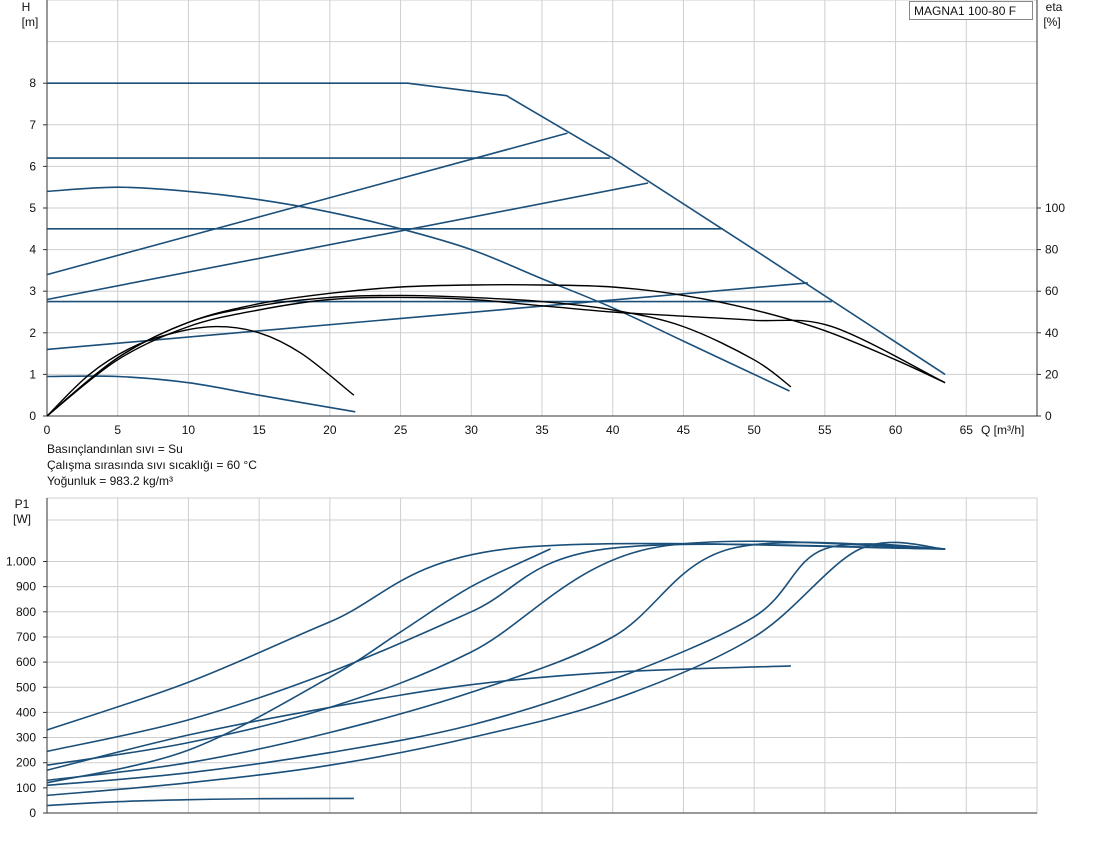 Image resolution: width=1102 pixels, height=846 pixels. What do you see at coordinates (152, 465) in the screenshot?
I see `fluid-temperature-line: Çalışma sırasında sıvı sıcaklığı = 60 °C` at bounding box center [152, 465].